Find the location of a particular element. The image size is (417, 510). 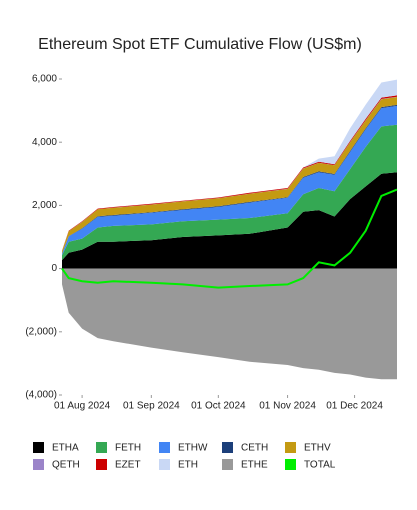

x-tick-label: 01 Oct 2024 is located at coordinates (218, 406).